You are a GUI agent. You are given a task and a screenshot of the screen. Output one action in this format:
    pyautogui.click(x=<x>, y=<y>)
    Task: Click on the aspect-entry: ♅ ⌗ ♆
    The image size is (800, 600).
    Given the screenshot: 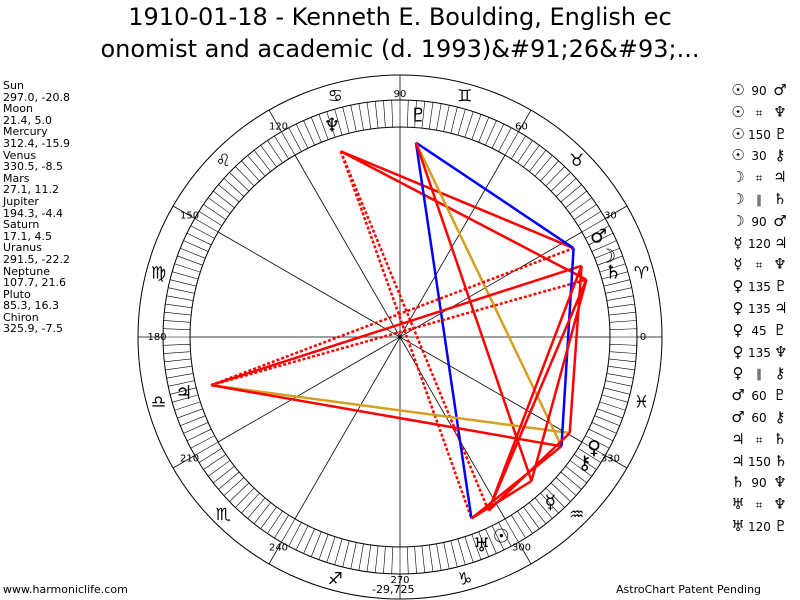 What is the action you would take?
    pyautogui.click(x=763, y=505)
    